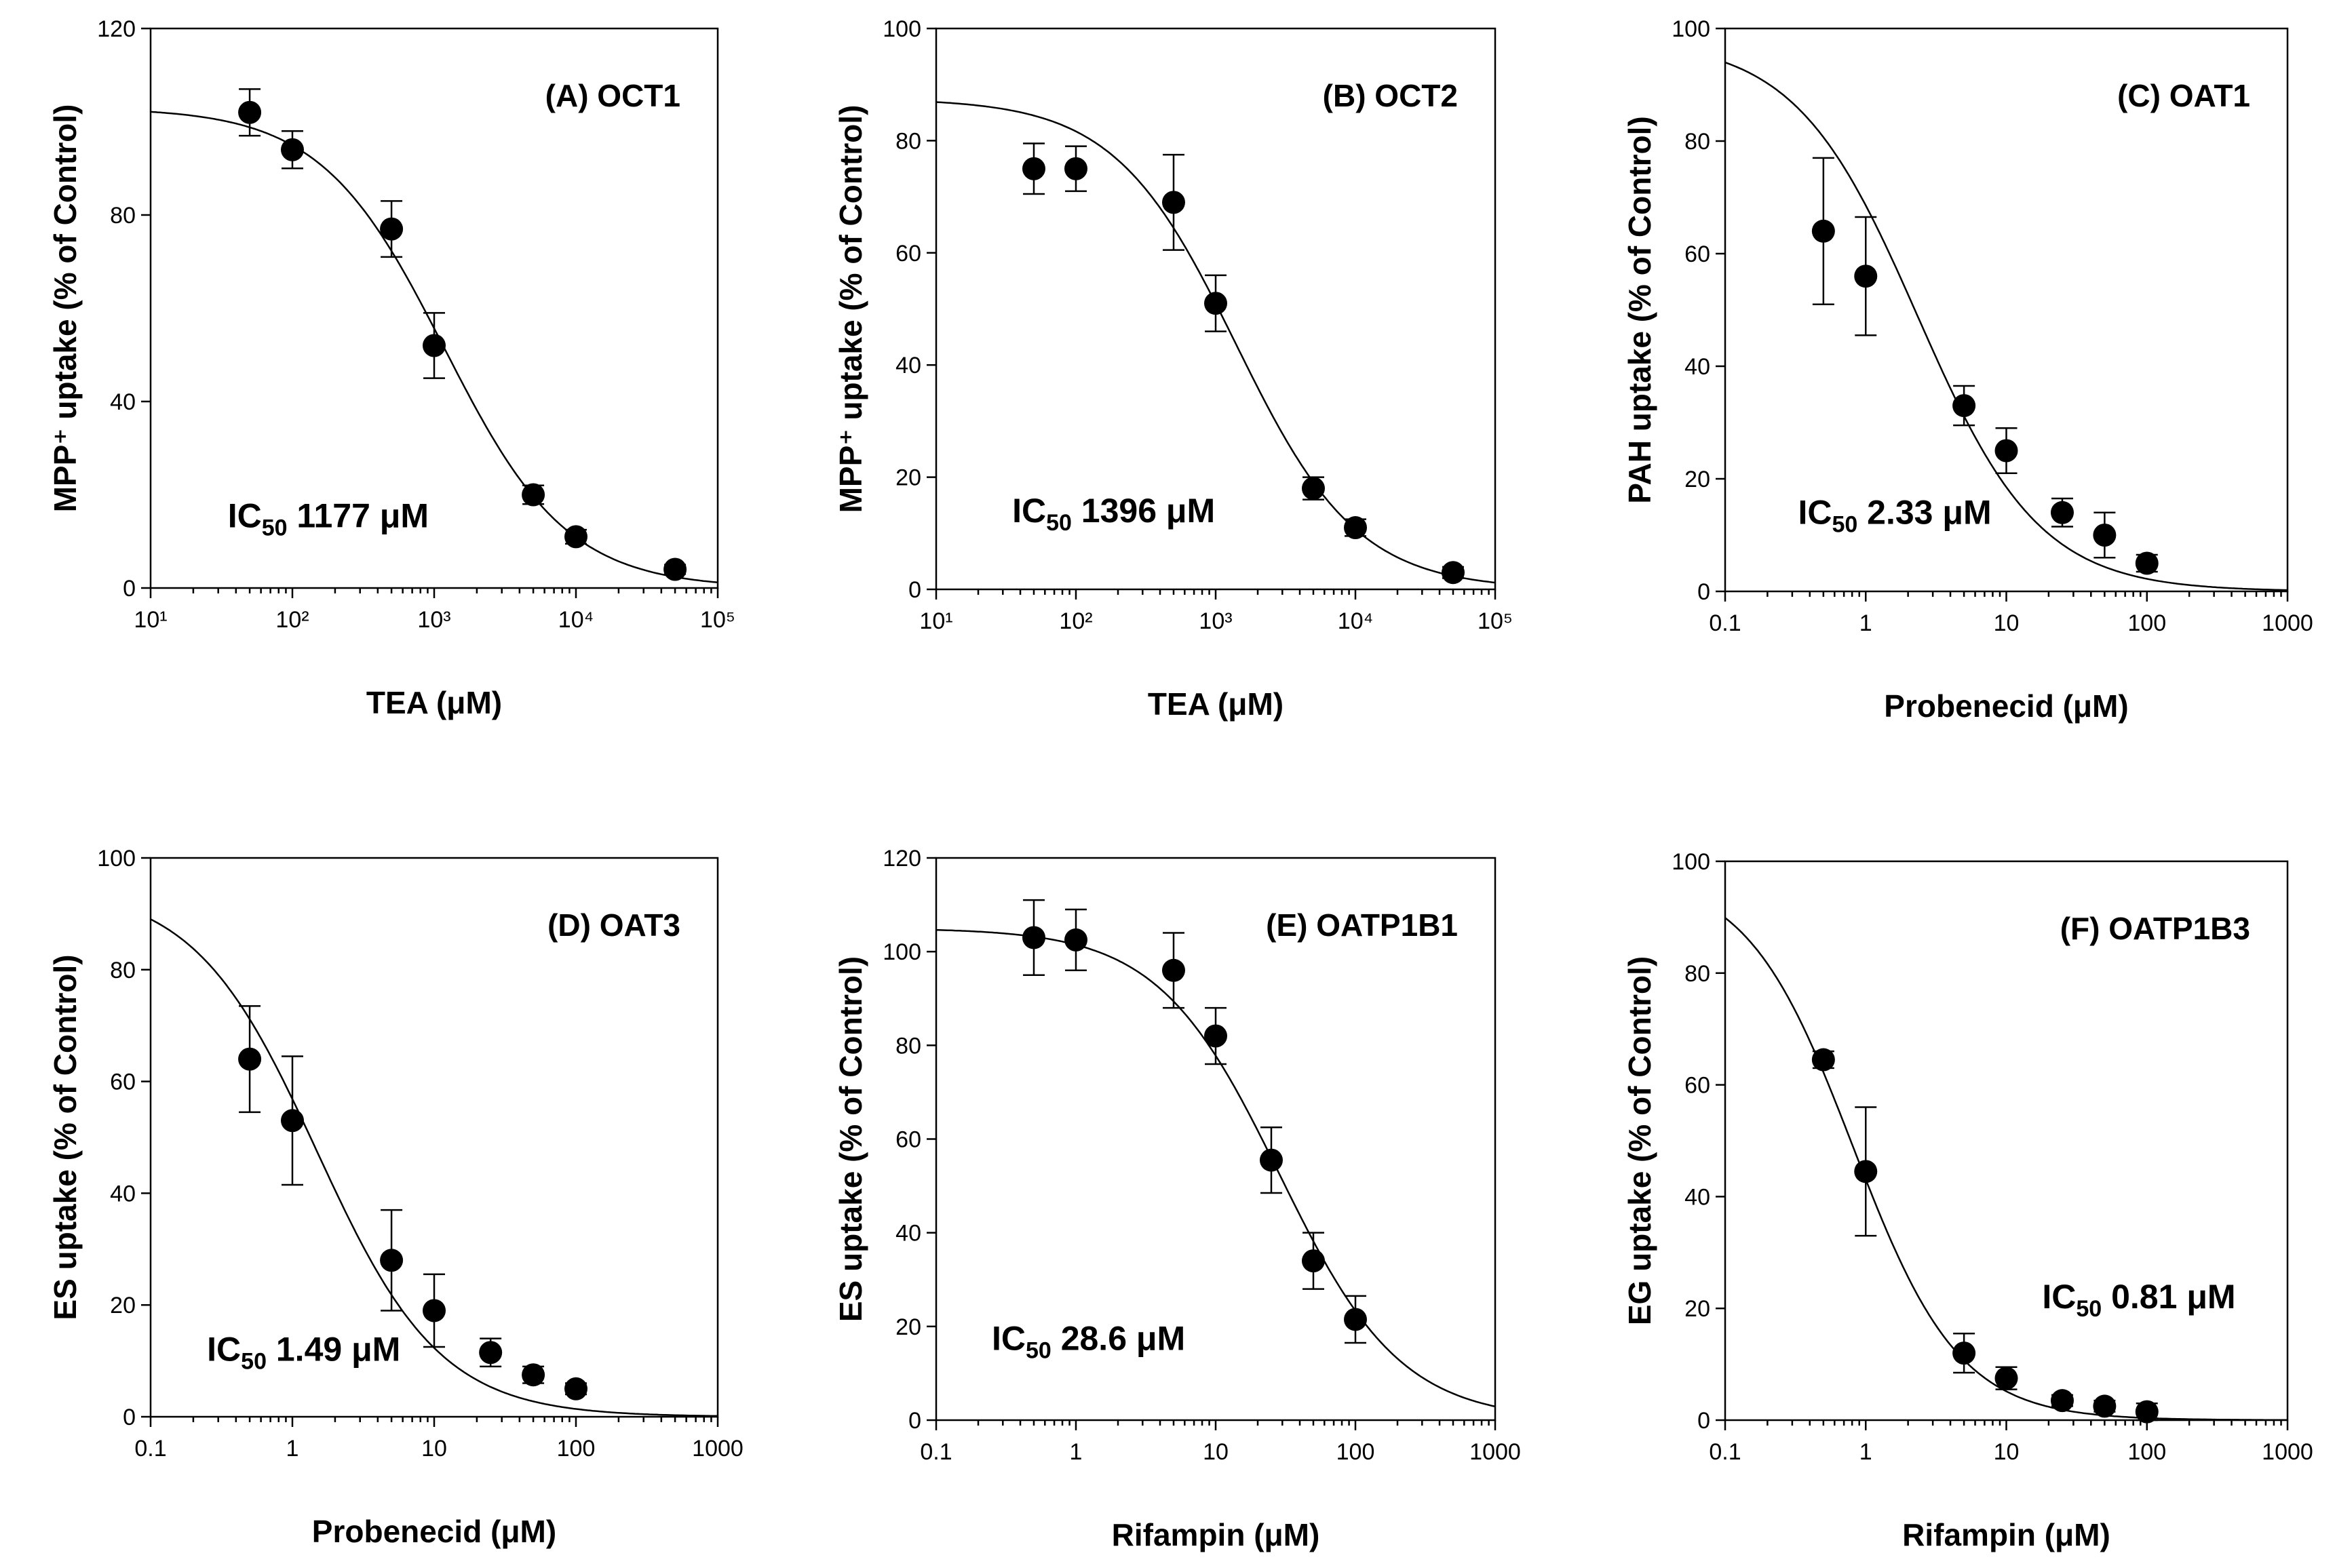  I want to click on ic50-label: IC50 1.49 μM, so click(303, 1353).